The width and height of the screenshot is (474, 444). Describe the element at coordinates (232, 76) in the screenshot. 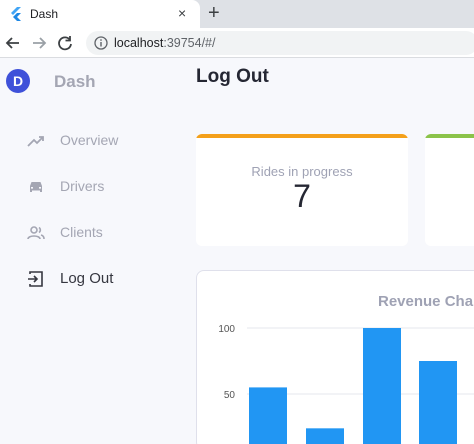

I see `page-title: Log Out` at that location.